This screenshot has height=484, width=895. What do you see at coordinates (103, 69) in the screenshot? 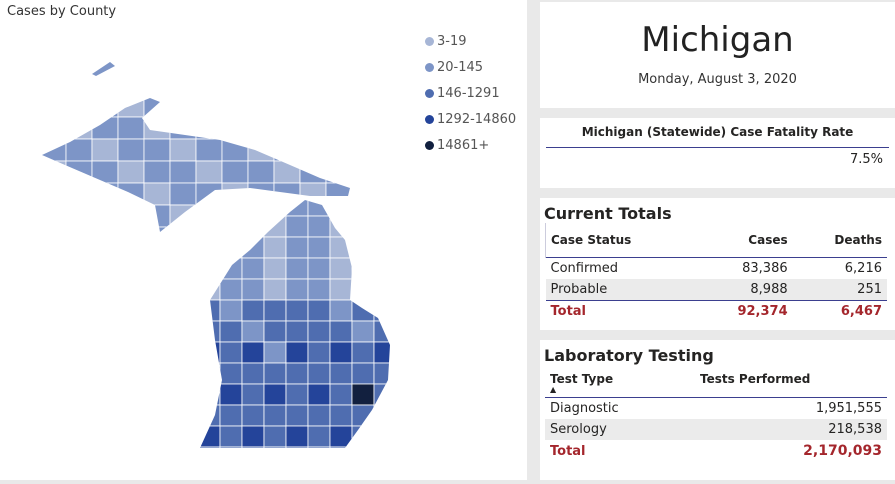
I see `isle-royale` at bounding box center [103, 69].